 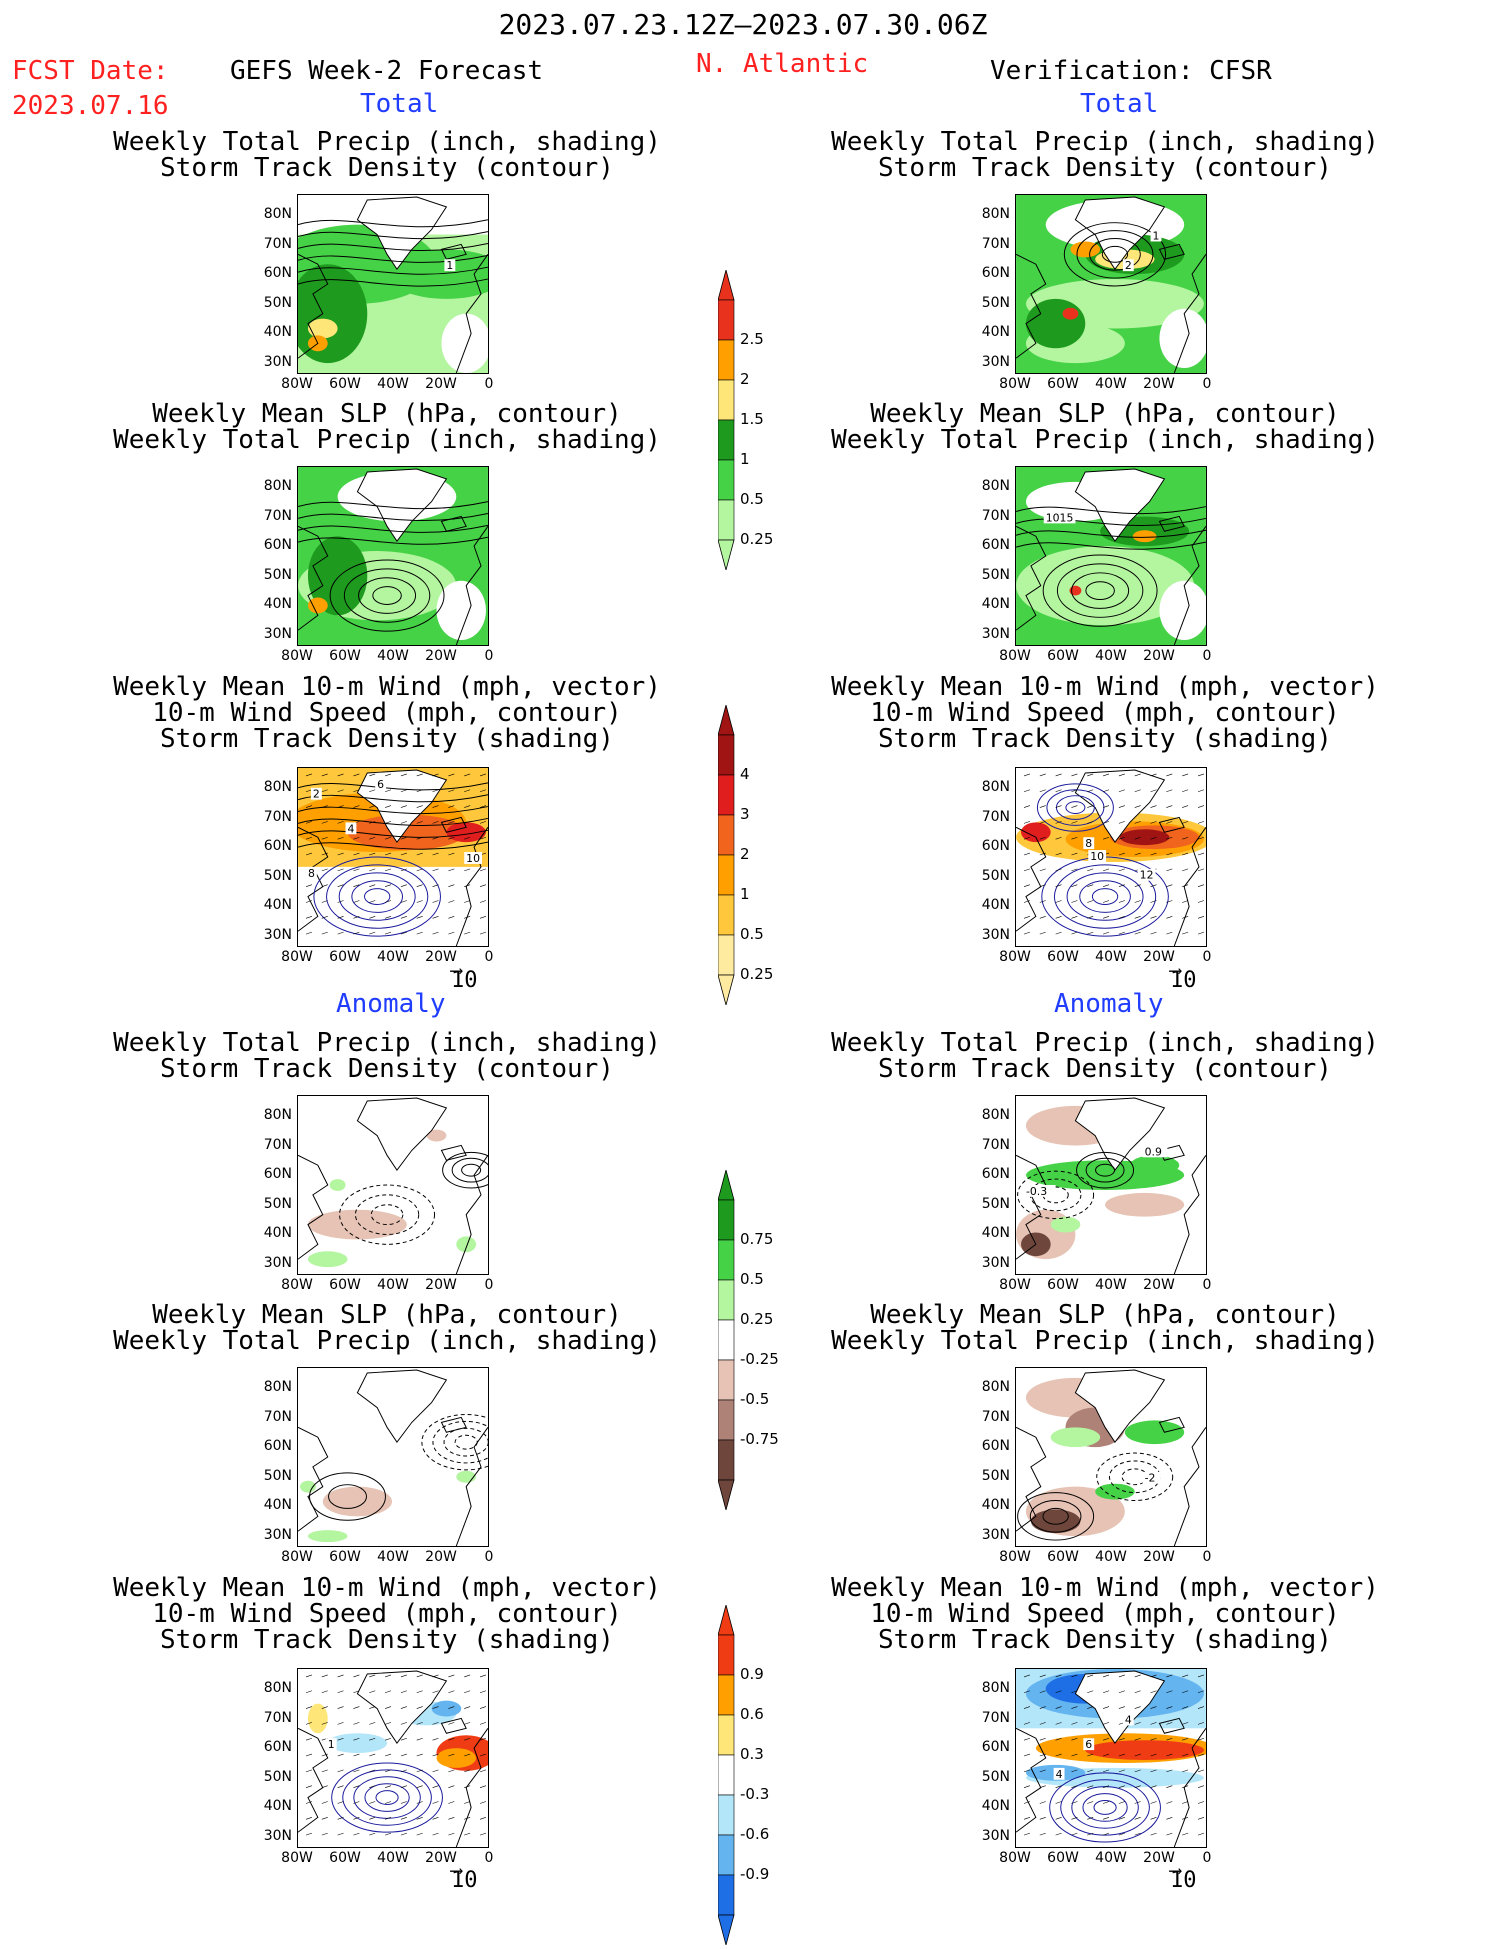 What do you see at coordinates (745, 379) in the screenshot?
I see `colorbar-label: 2` at bounding box center [745, 379].